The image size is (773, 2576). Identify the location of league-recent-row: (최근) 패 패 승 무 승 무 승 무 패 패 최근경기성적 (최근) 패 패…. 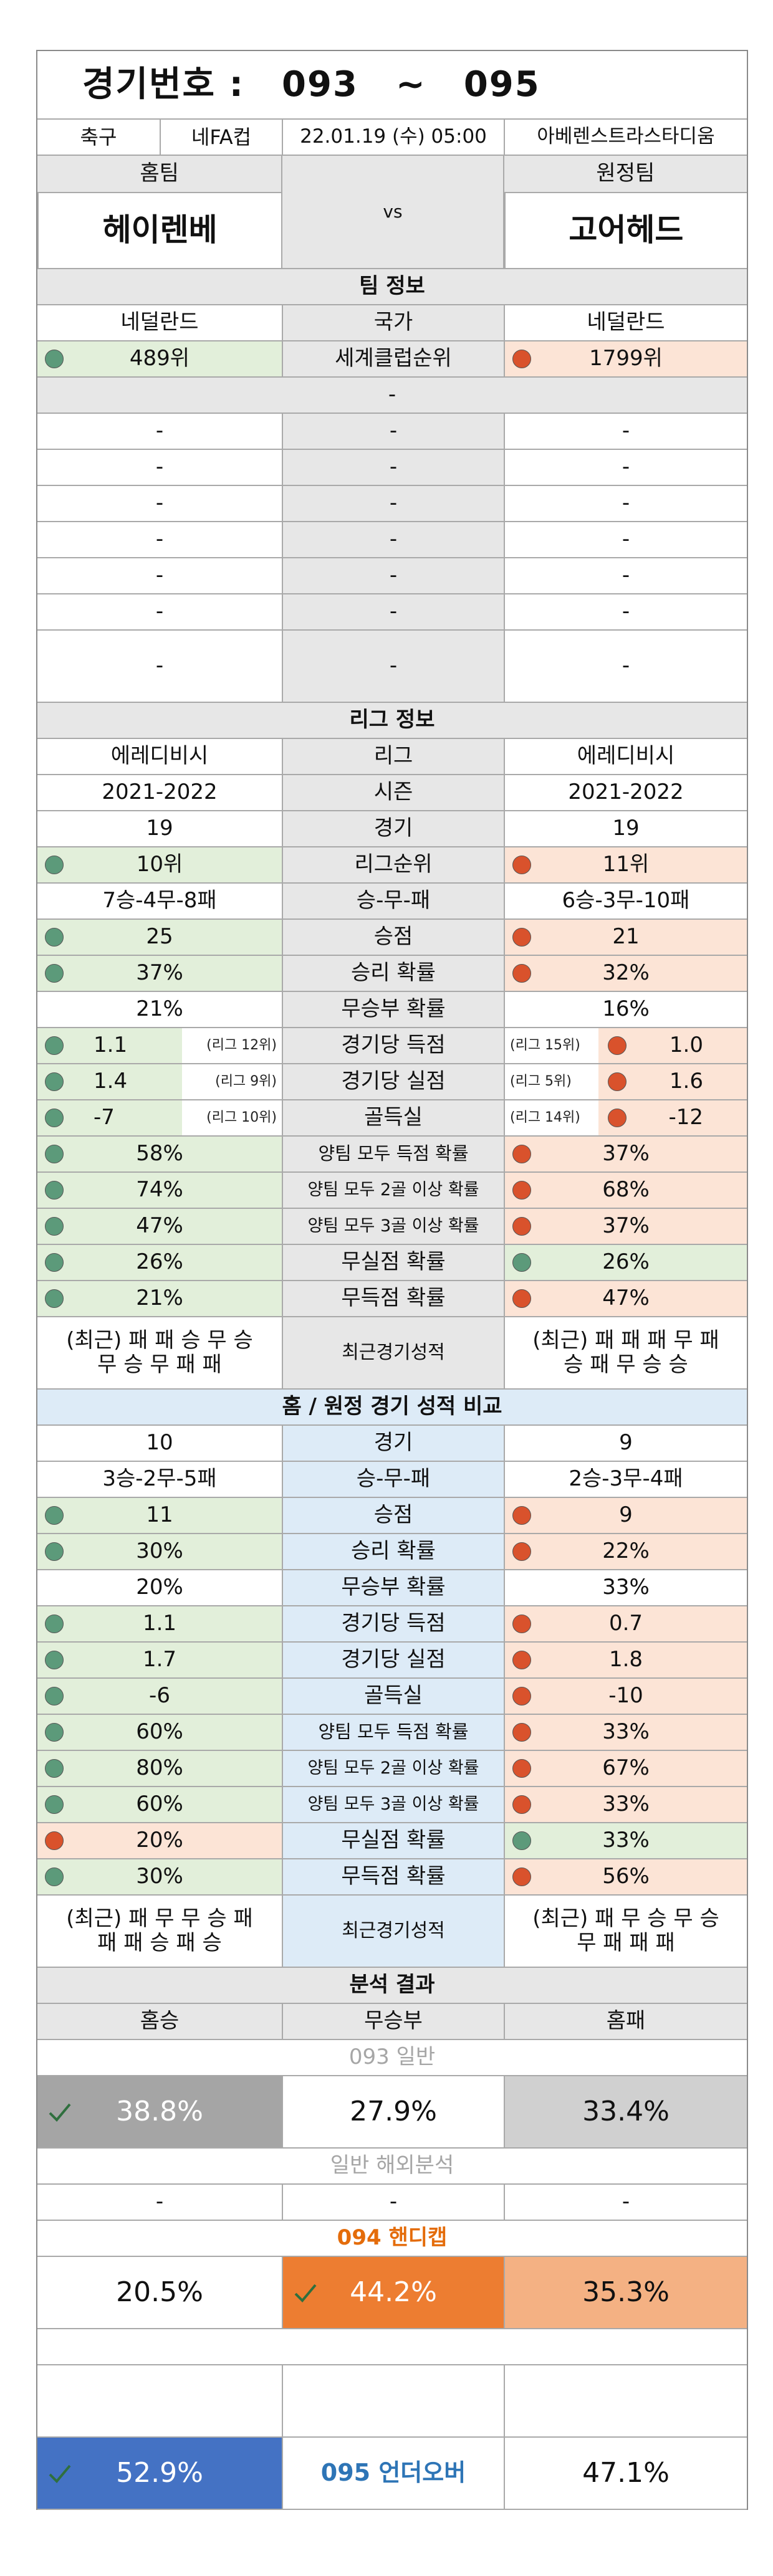
(392, 1354).